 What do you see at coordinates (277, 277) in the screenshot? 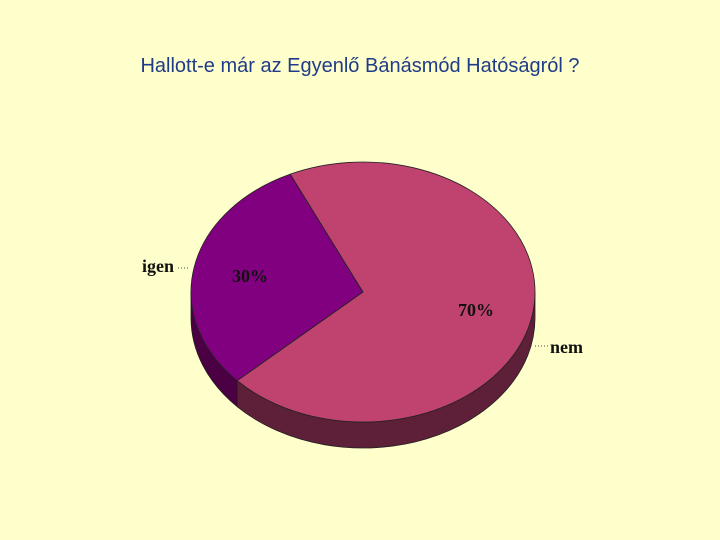
I see `pie-slice-igen` at bounding box center [277, 277].